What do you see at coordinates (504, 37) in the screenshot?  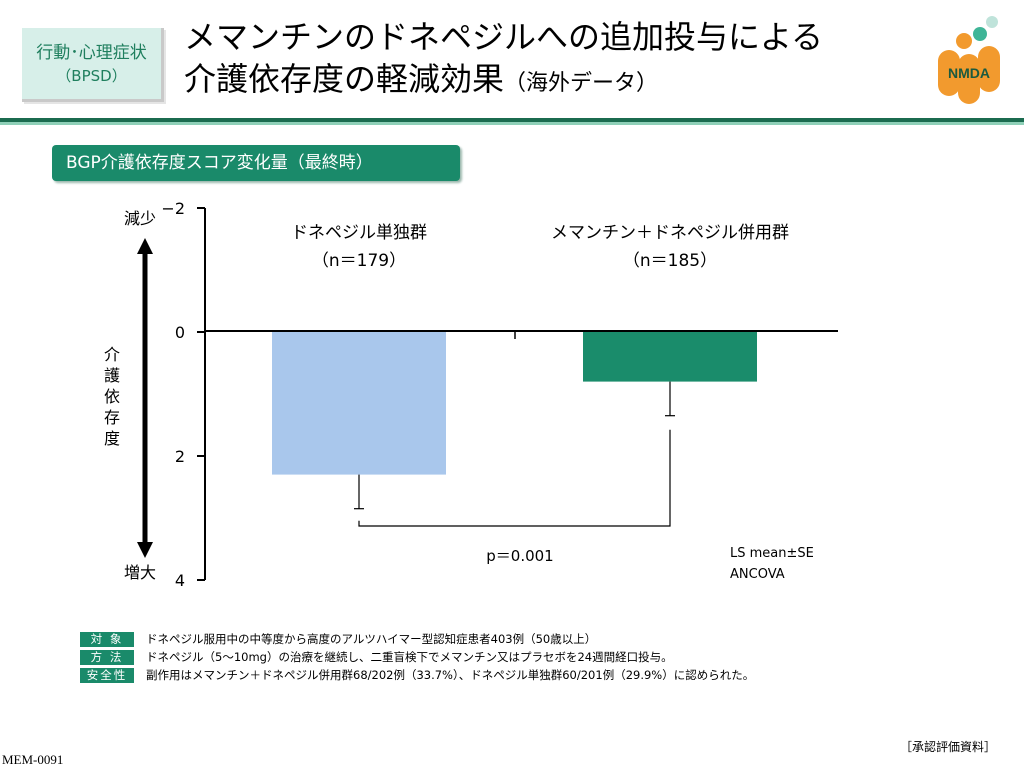 I see `title-line1: メマンチンのドネペジルへの追加投与による` at bounding box center [504, 37].